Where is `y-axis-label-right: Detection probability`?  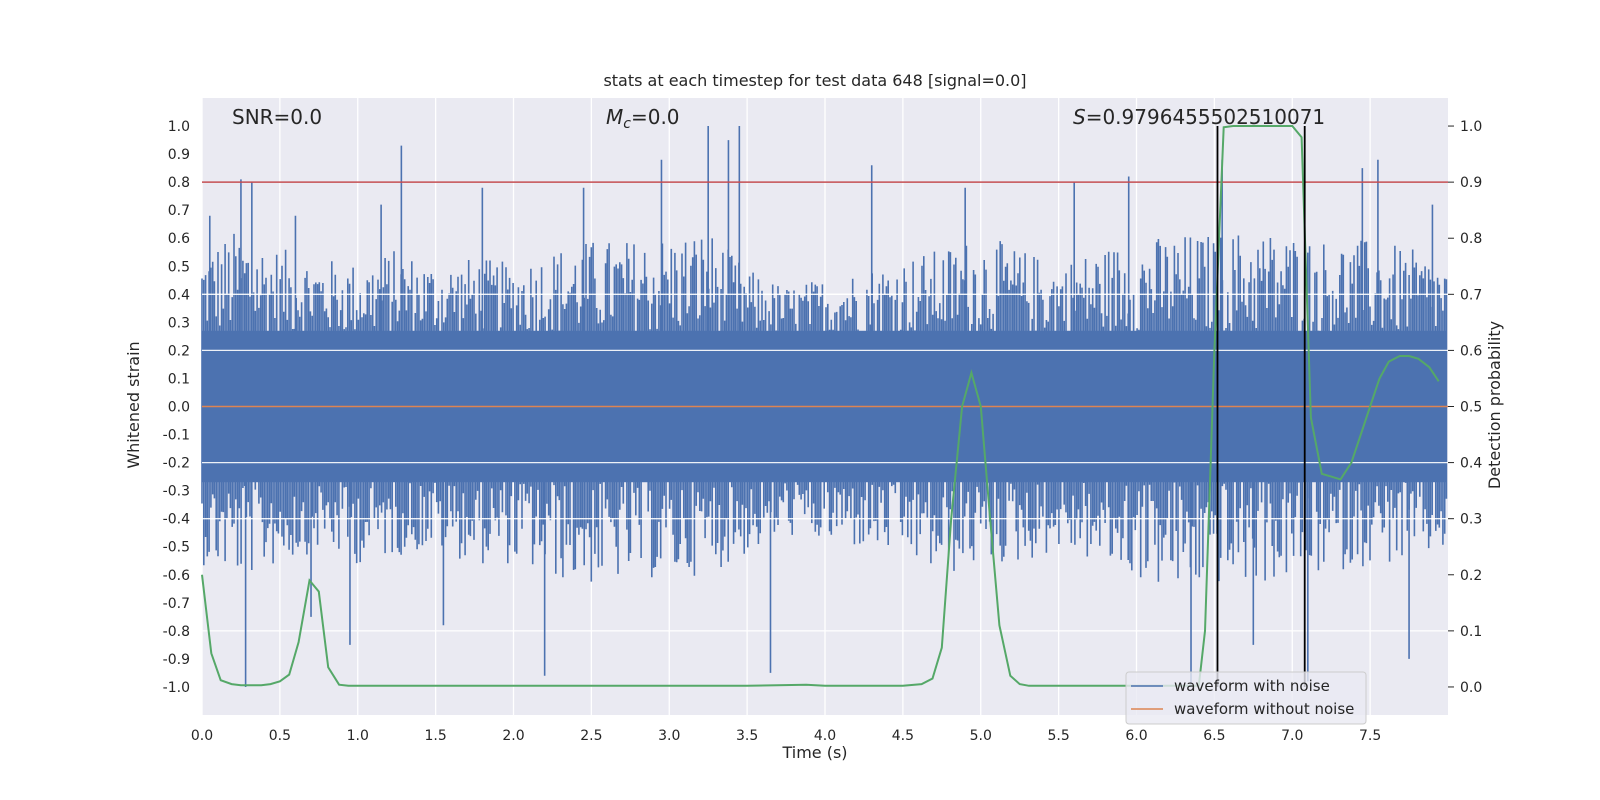
y-axis-label-right: Detection probability is located at coordinates (1494, 405).